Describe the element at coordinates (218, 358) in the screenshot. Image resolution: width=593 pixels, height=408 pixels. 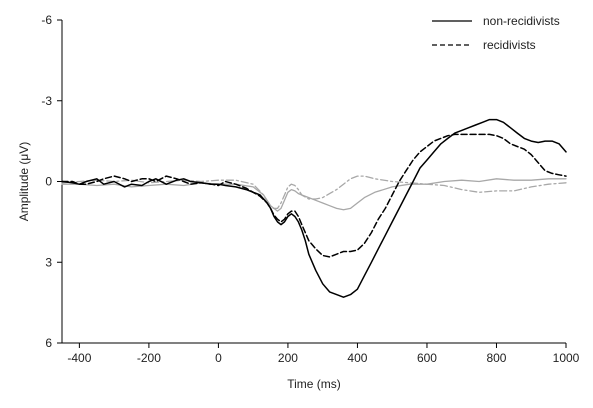
I see `x-tick-label: 0` at that location.